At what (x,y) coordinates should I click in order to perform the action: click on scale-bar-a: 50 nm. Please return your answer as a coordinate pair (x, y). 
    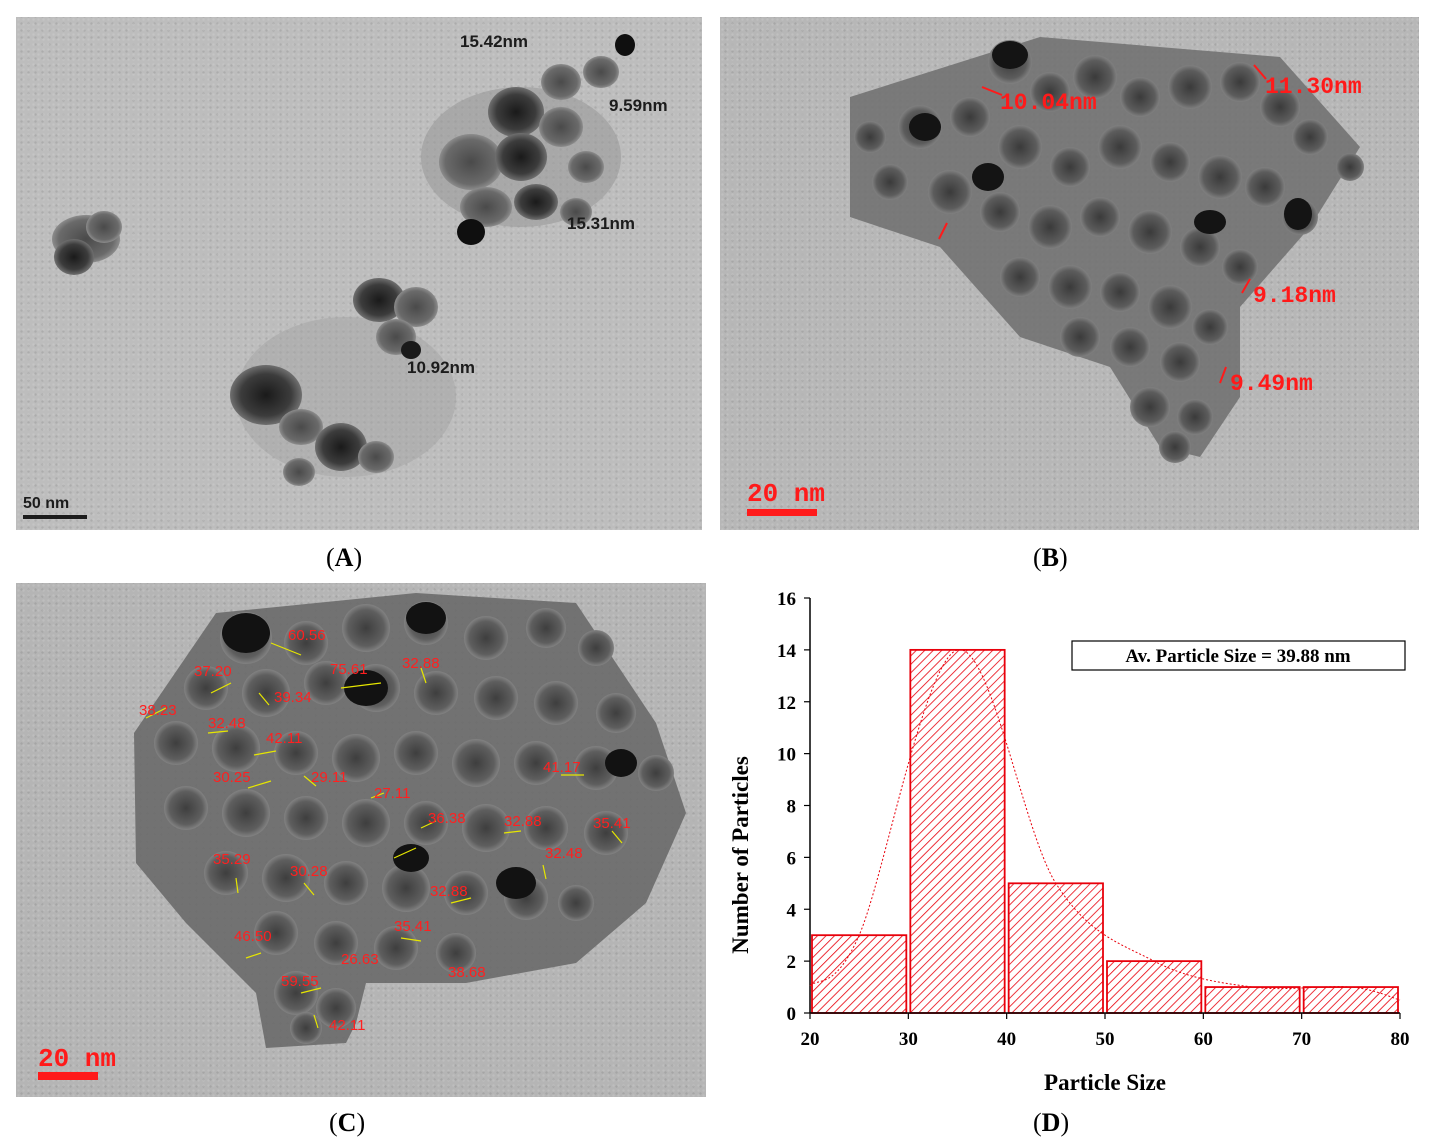
    Looking at the image, I should click on (55, 507).